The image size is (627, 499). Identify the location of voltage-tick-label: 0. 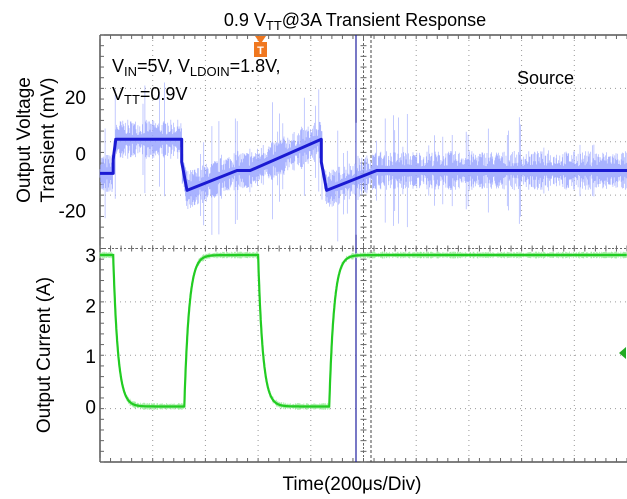
(80, 155).